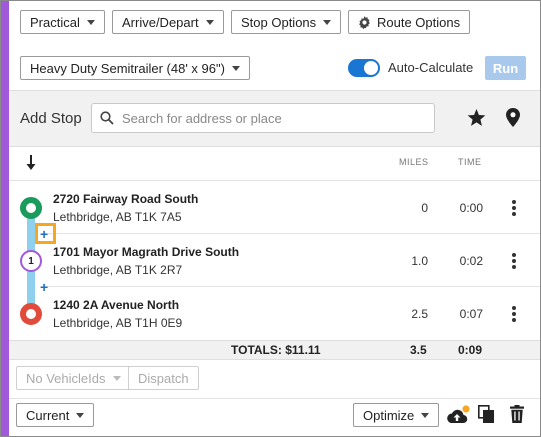  What do you see at coordinates (505, 68) in the screenshot?
I see `run-button: Run` at bounding box center [505, 68].